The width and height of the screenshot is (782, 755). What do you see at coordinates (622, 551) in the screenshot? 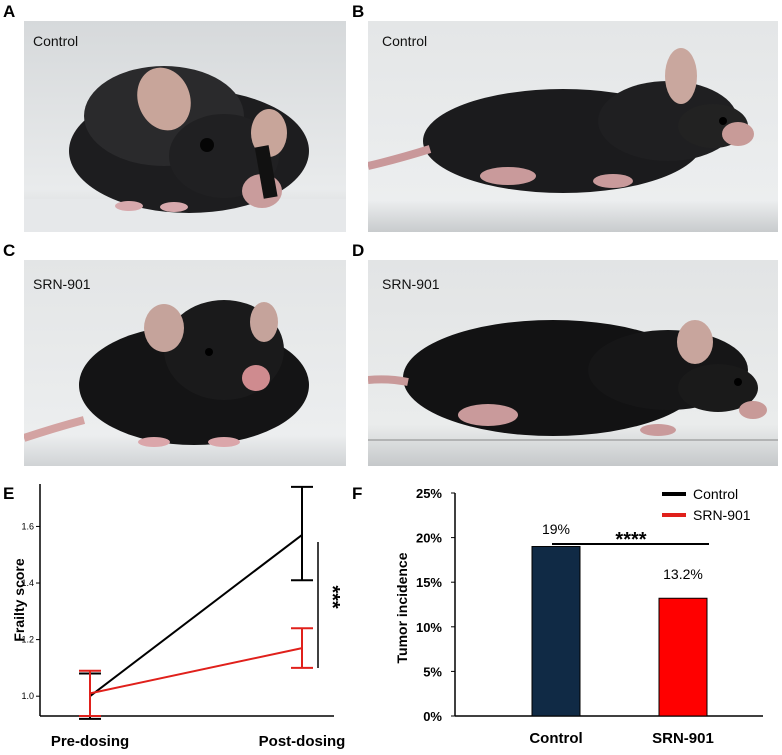
I see `bar-data-labels: 19% 13.2%` at bounding box center [622, 551].